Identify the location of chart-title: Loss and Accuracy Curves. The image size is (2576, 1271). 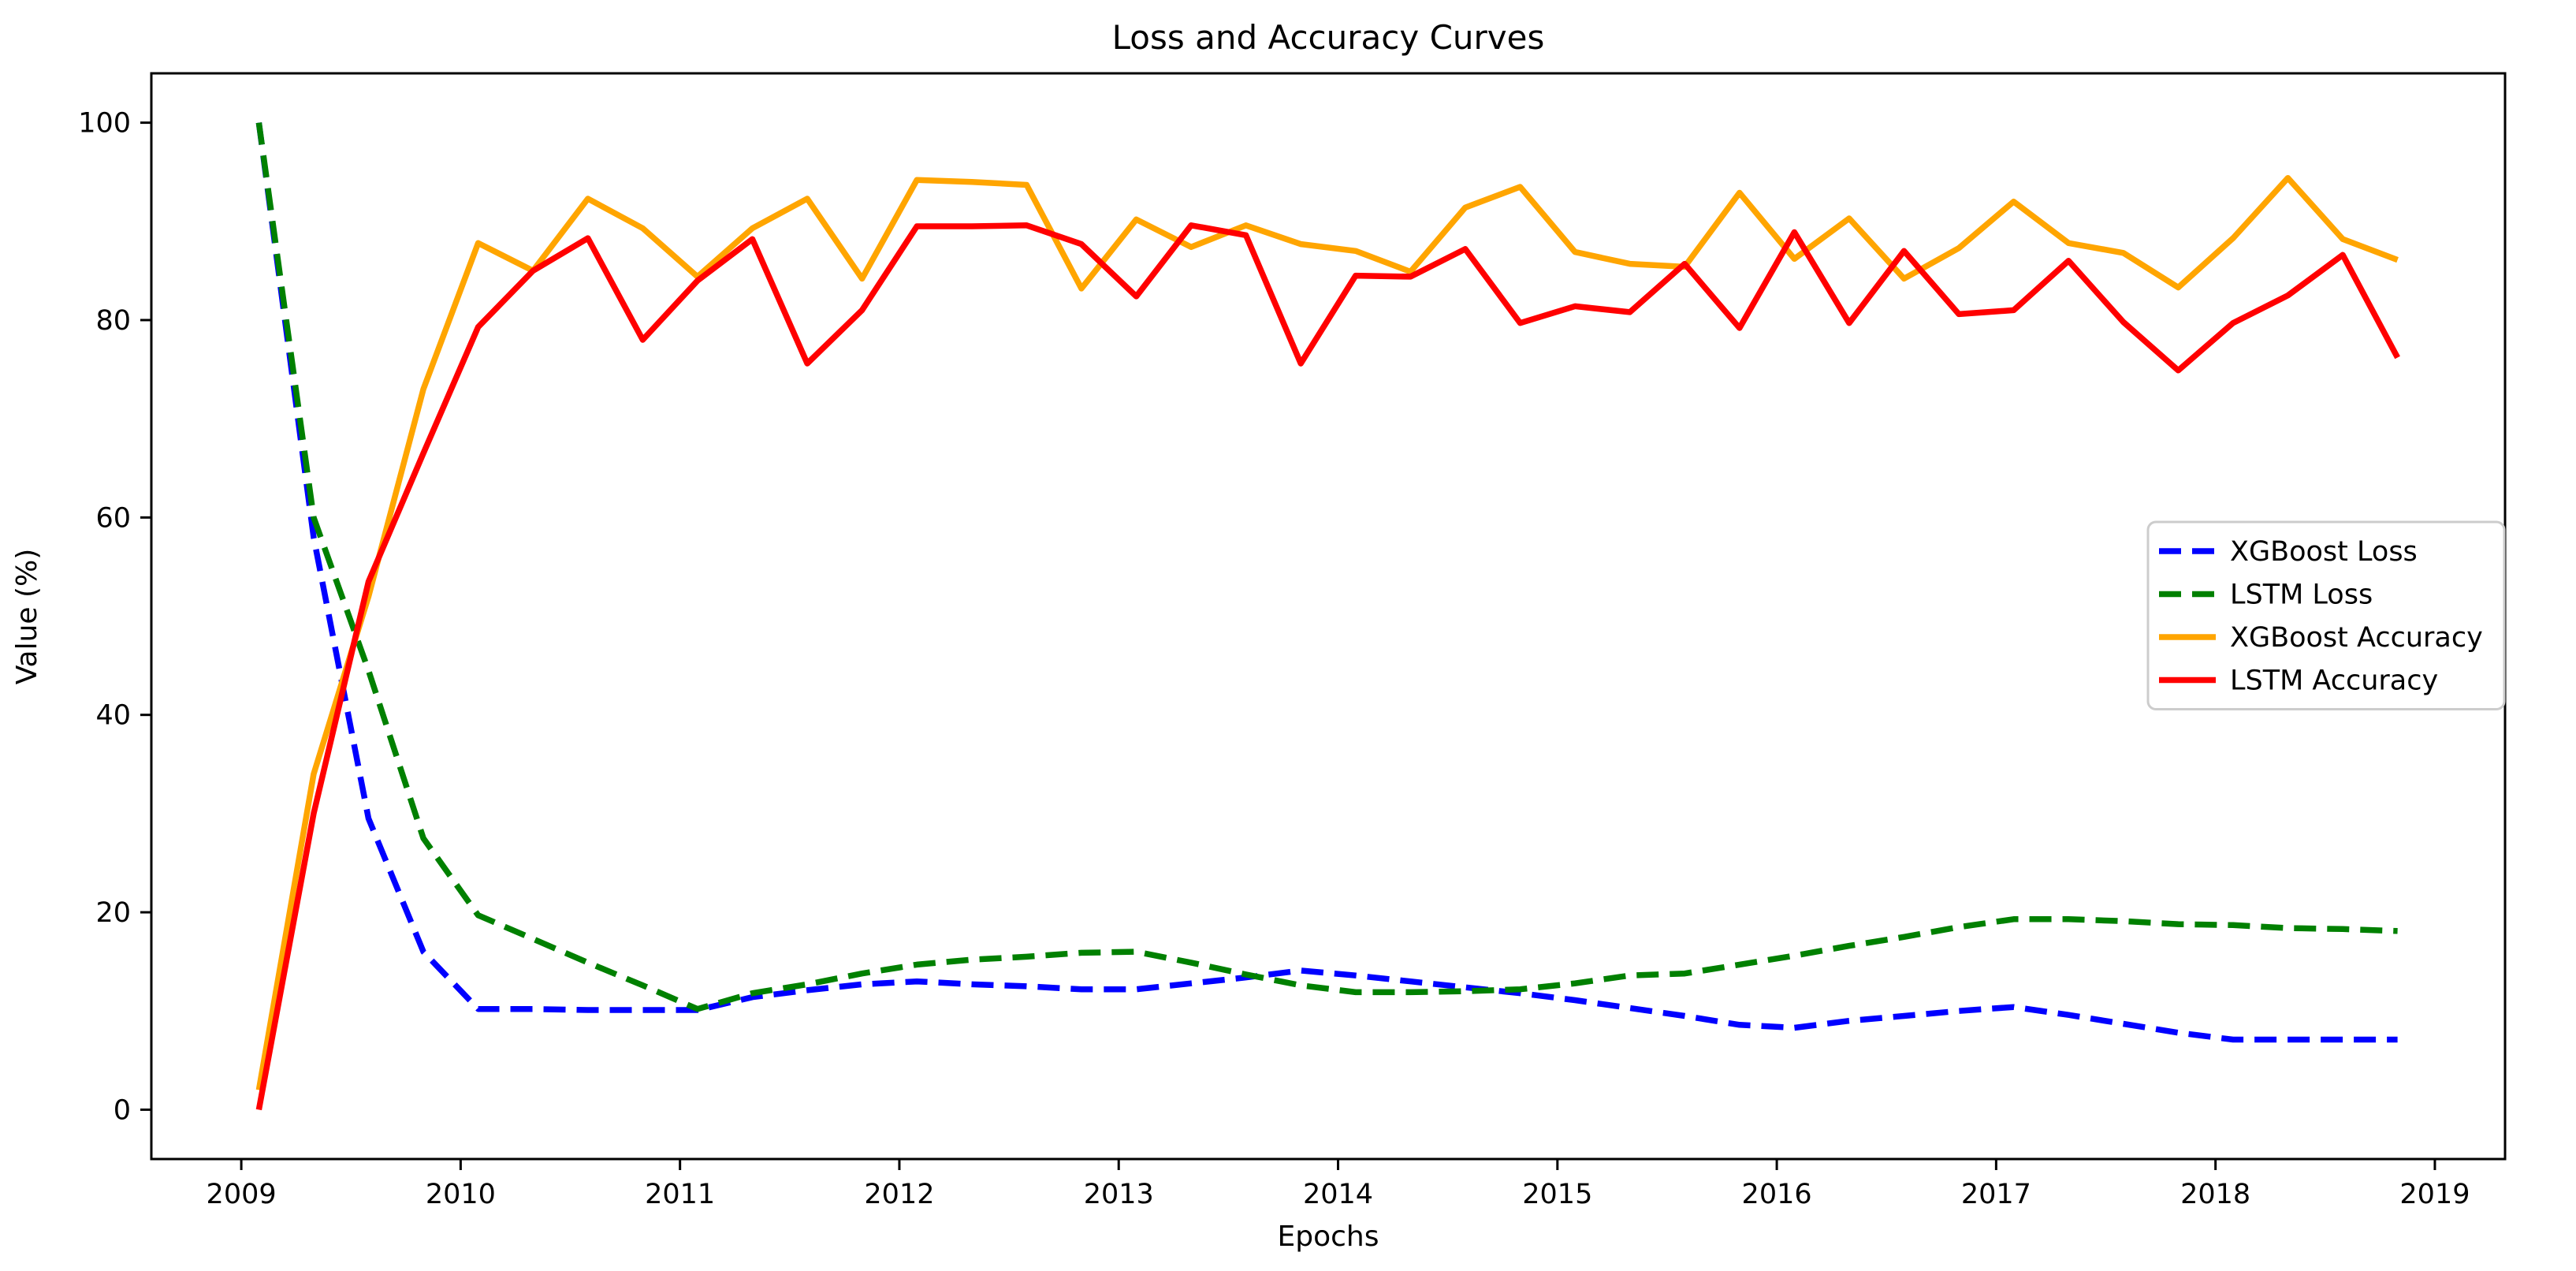
(1328, 37).